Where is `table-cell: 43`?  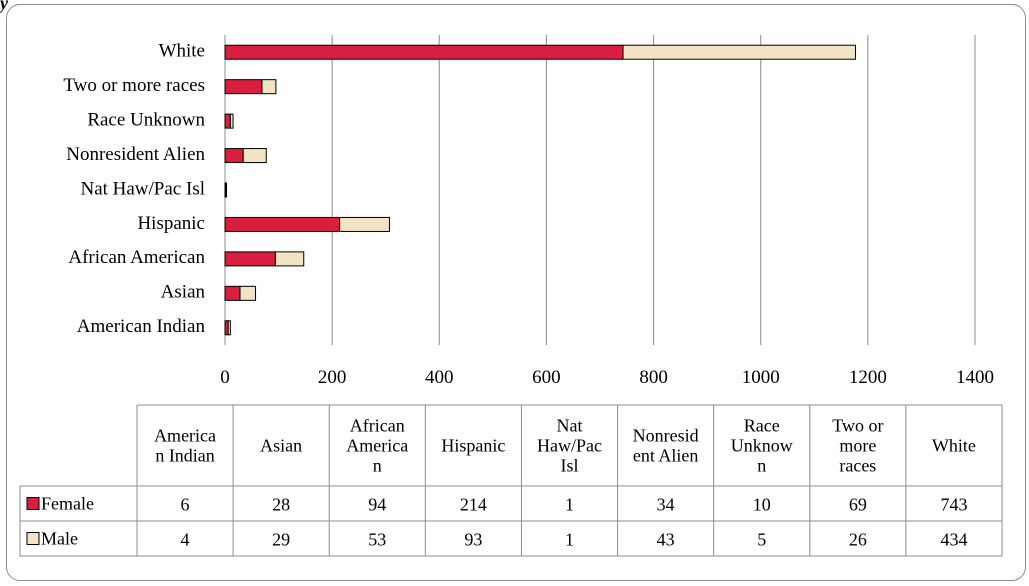 table-cell: 43 is located at coordinates (666, 540).